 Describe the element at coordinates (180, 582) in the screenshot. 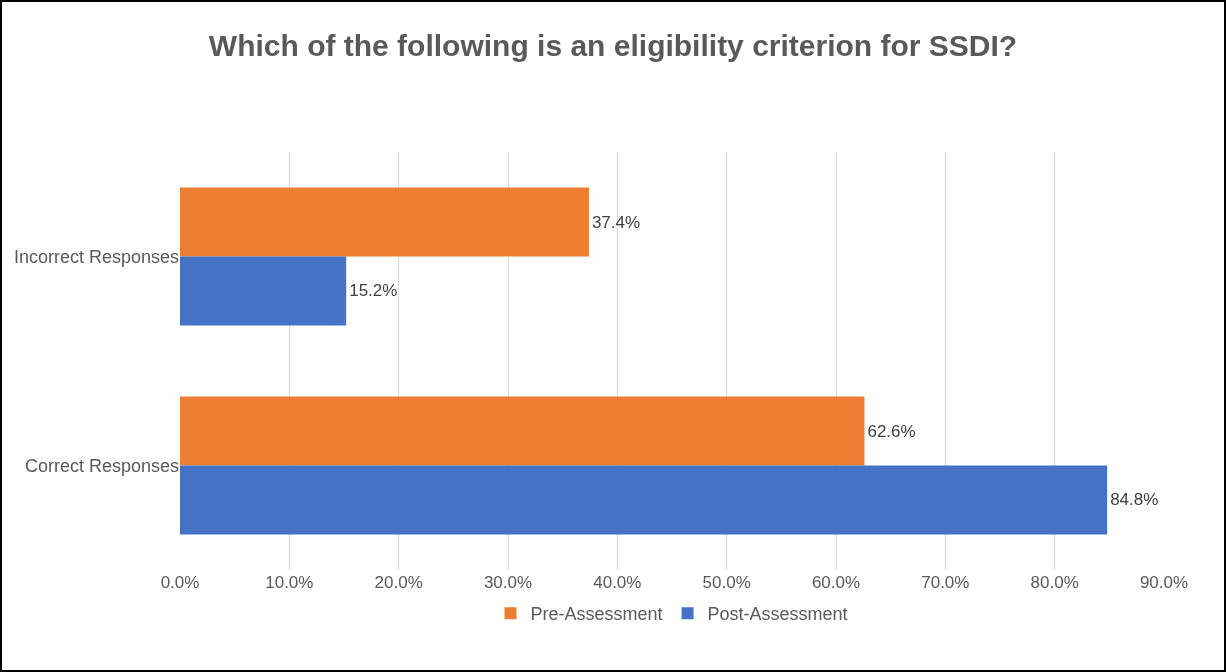

I see `x-tick-label: 0.0%` at that location.